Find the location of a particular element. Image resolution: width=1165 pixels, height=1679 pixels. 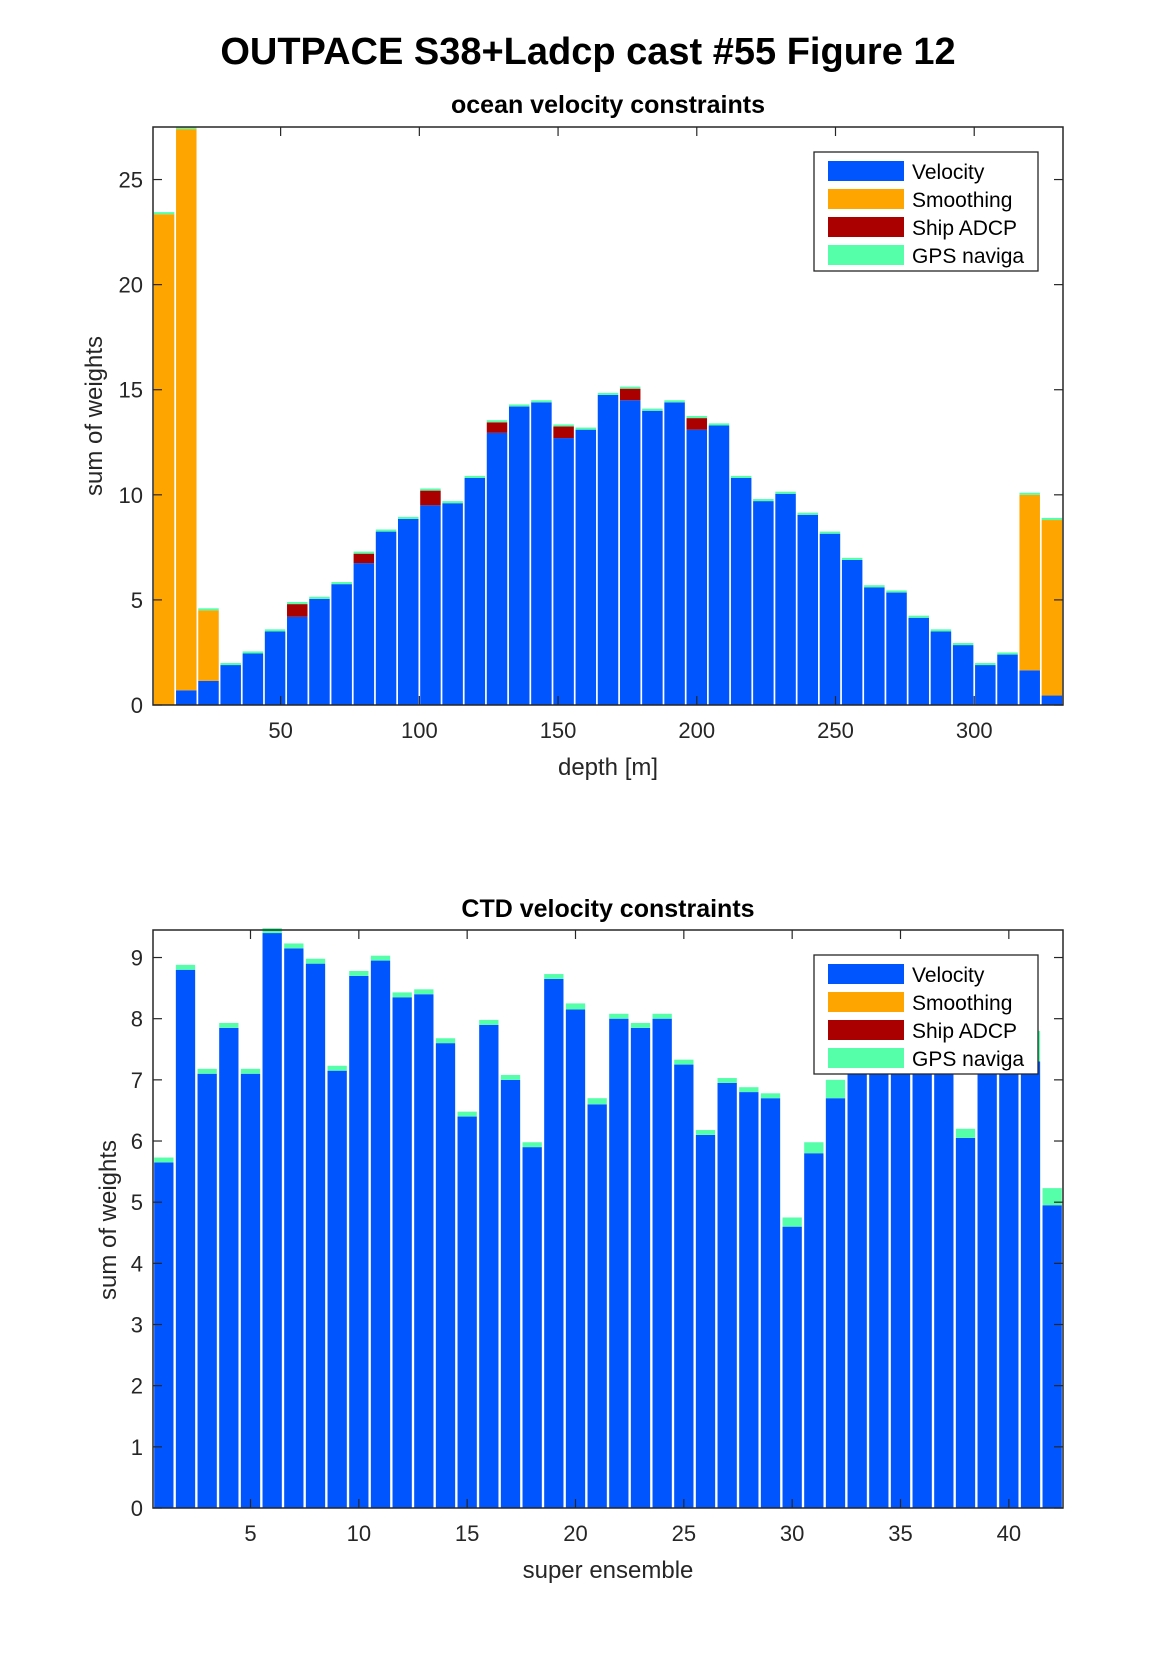

ocean-y-tick-label: 20 is located at coordinates (131, 285).